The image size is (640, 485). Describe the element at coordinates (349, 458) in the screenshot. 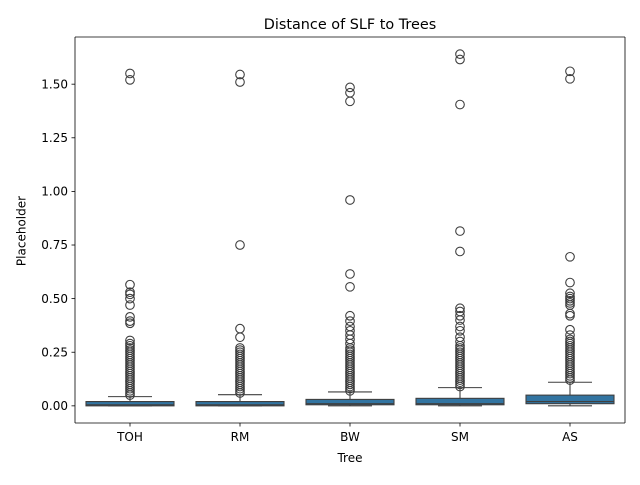

I see `x-axis-label: Tree` at that location.